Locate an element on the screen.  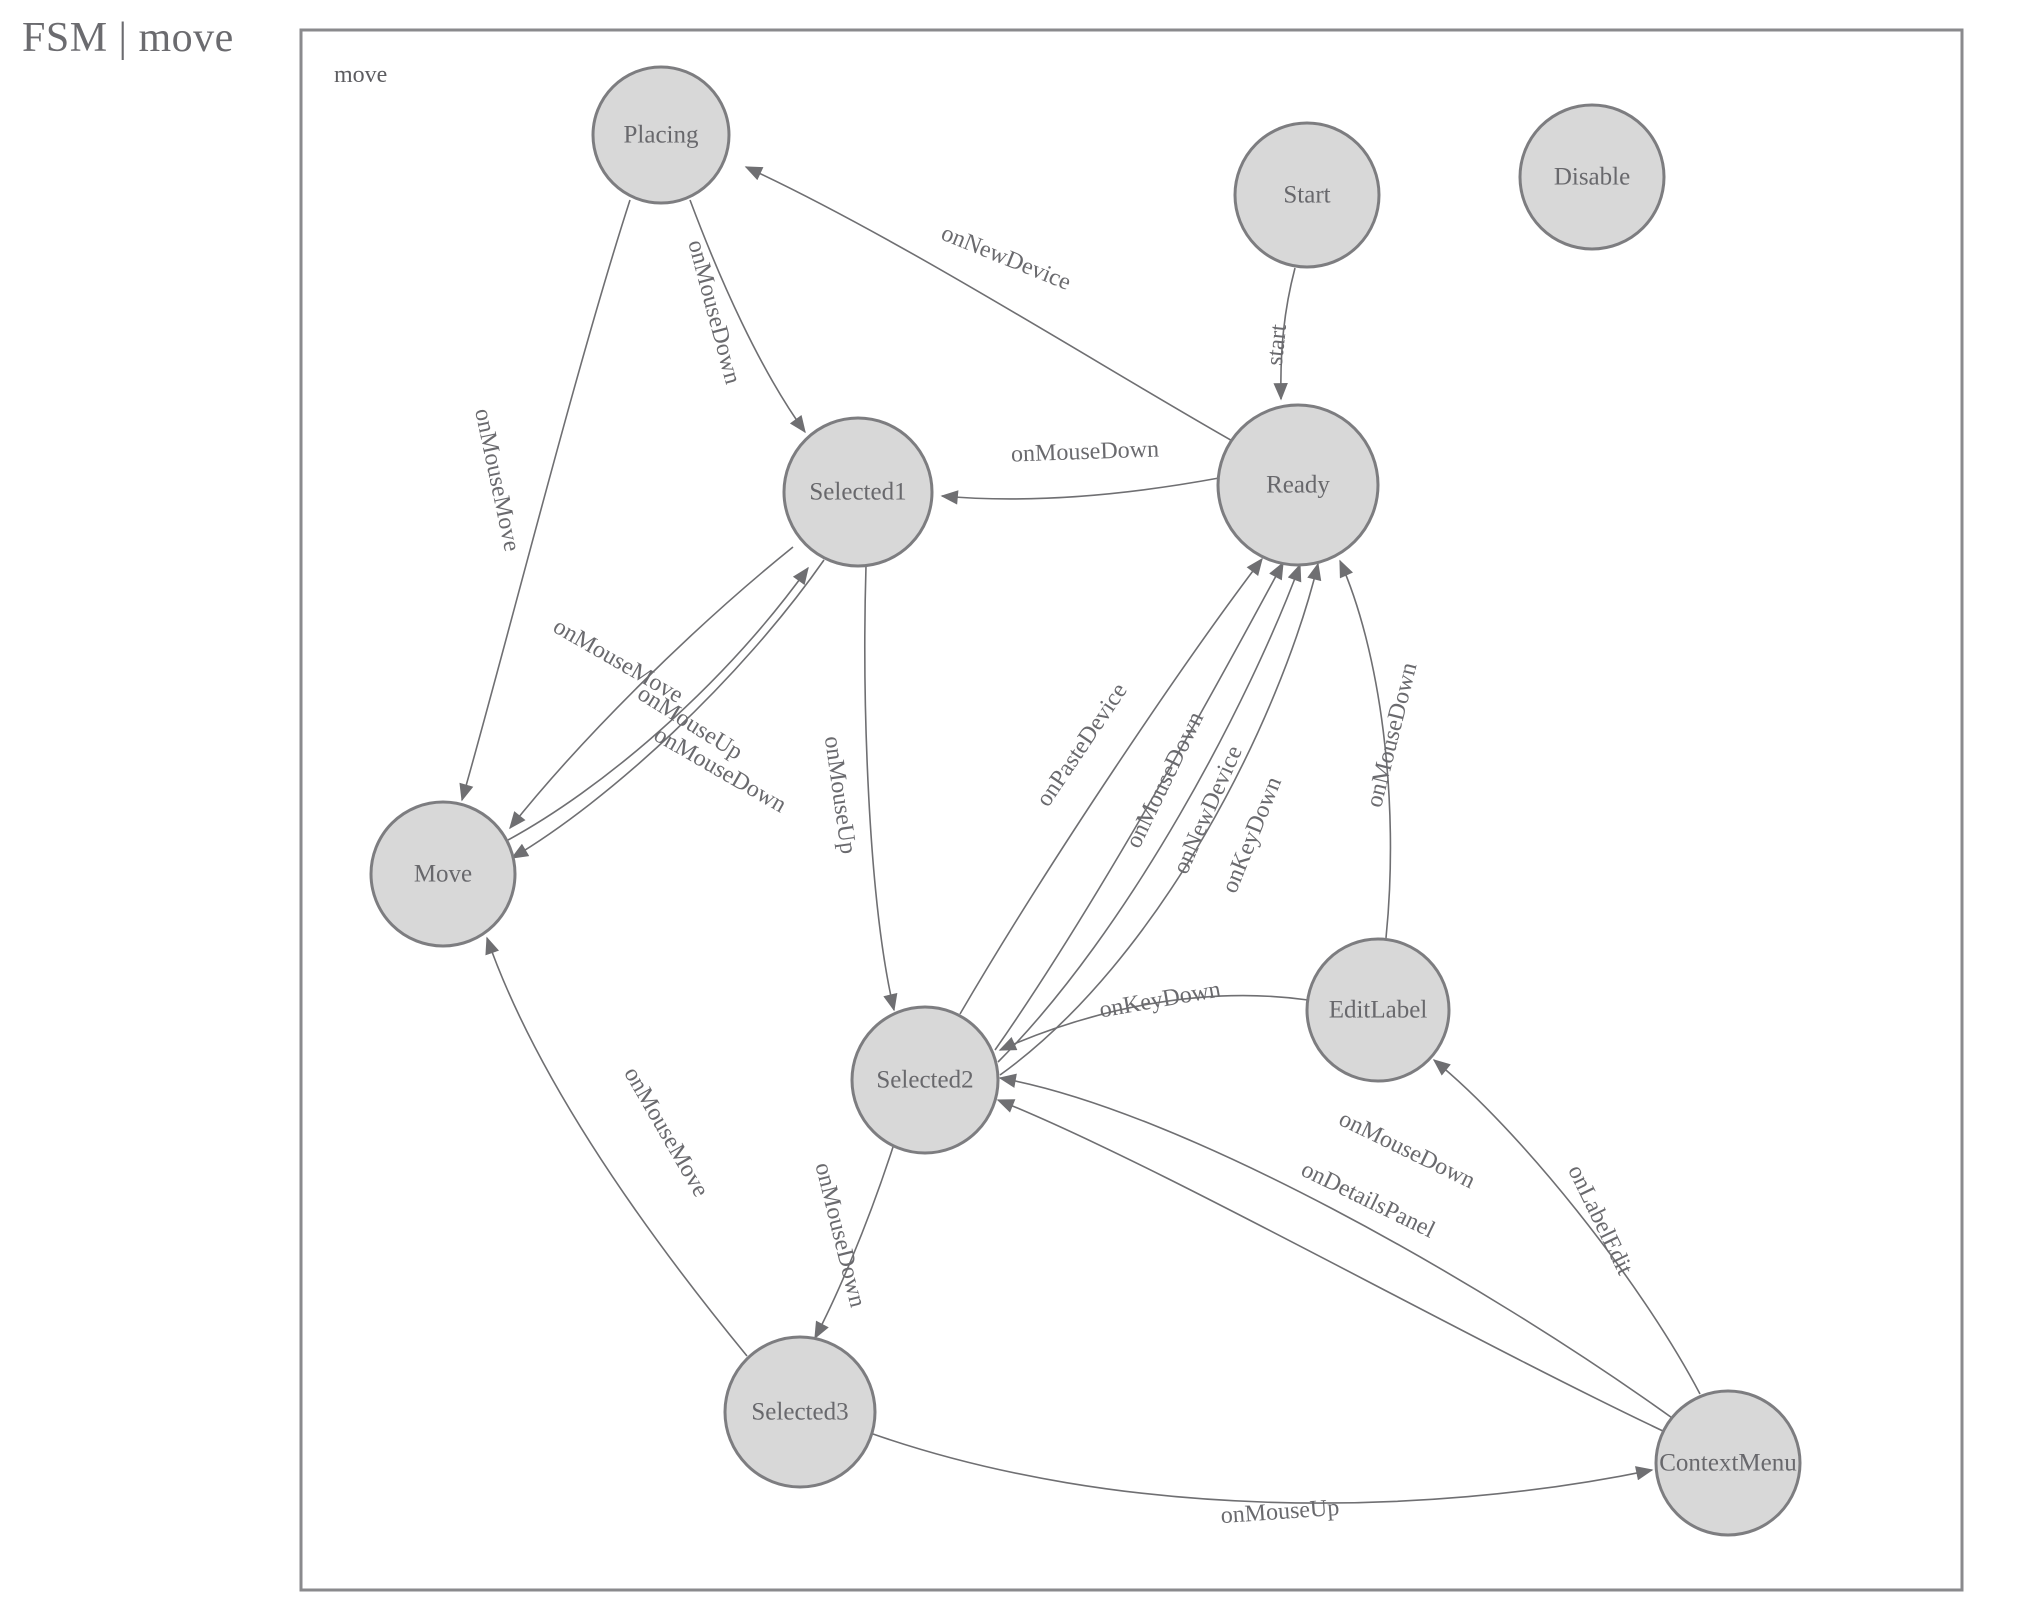
state-node-selected3-label: Selected3 is located at coordinates (799, 1412).